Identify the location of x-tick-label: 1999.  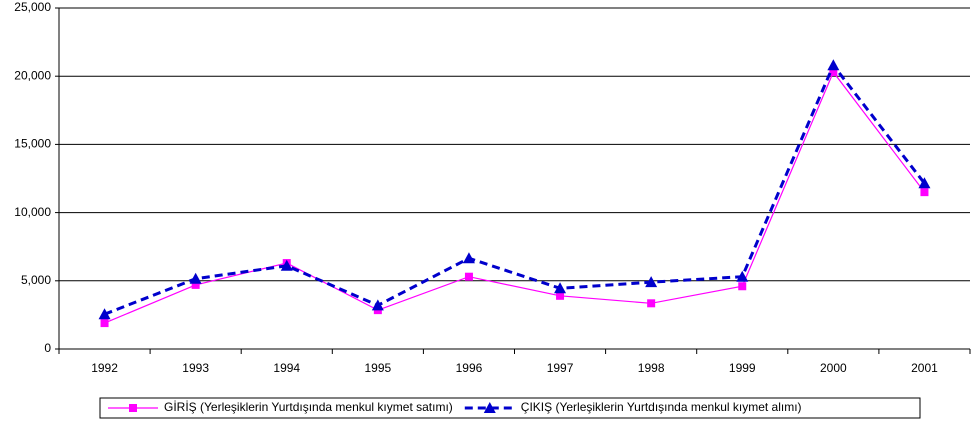
(742, 368).